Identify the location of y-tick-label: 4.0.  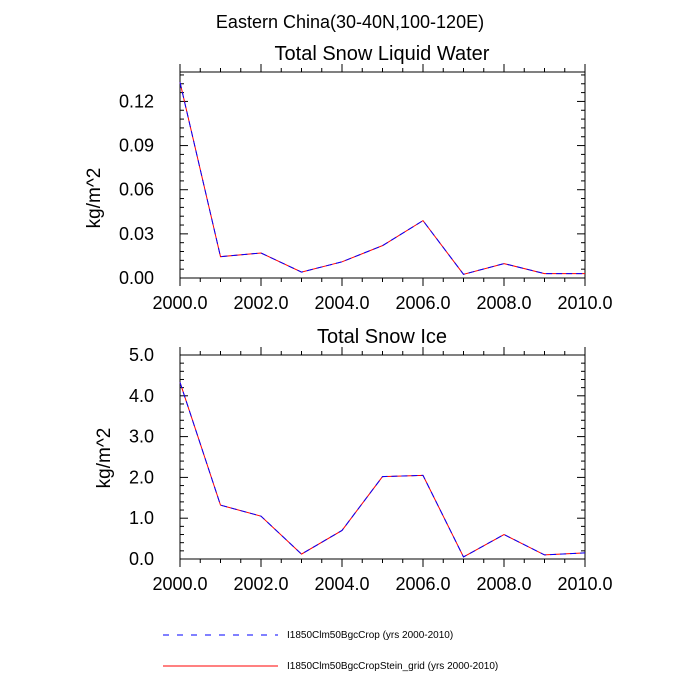
(141, 396).